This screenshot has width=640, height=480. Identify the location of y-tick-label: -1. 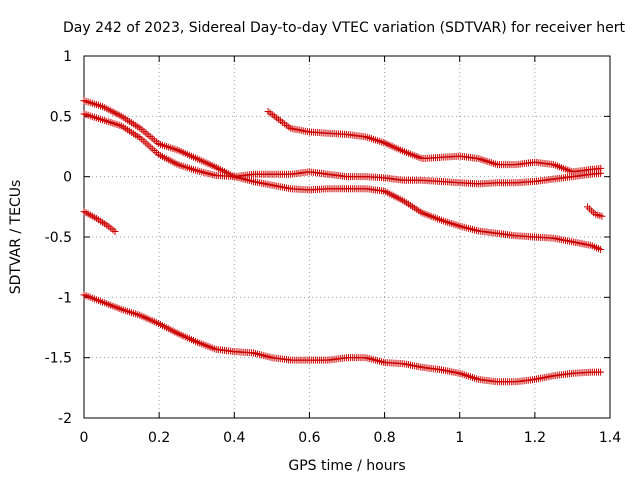
(65, 298).